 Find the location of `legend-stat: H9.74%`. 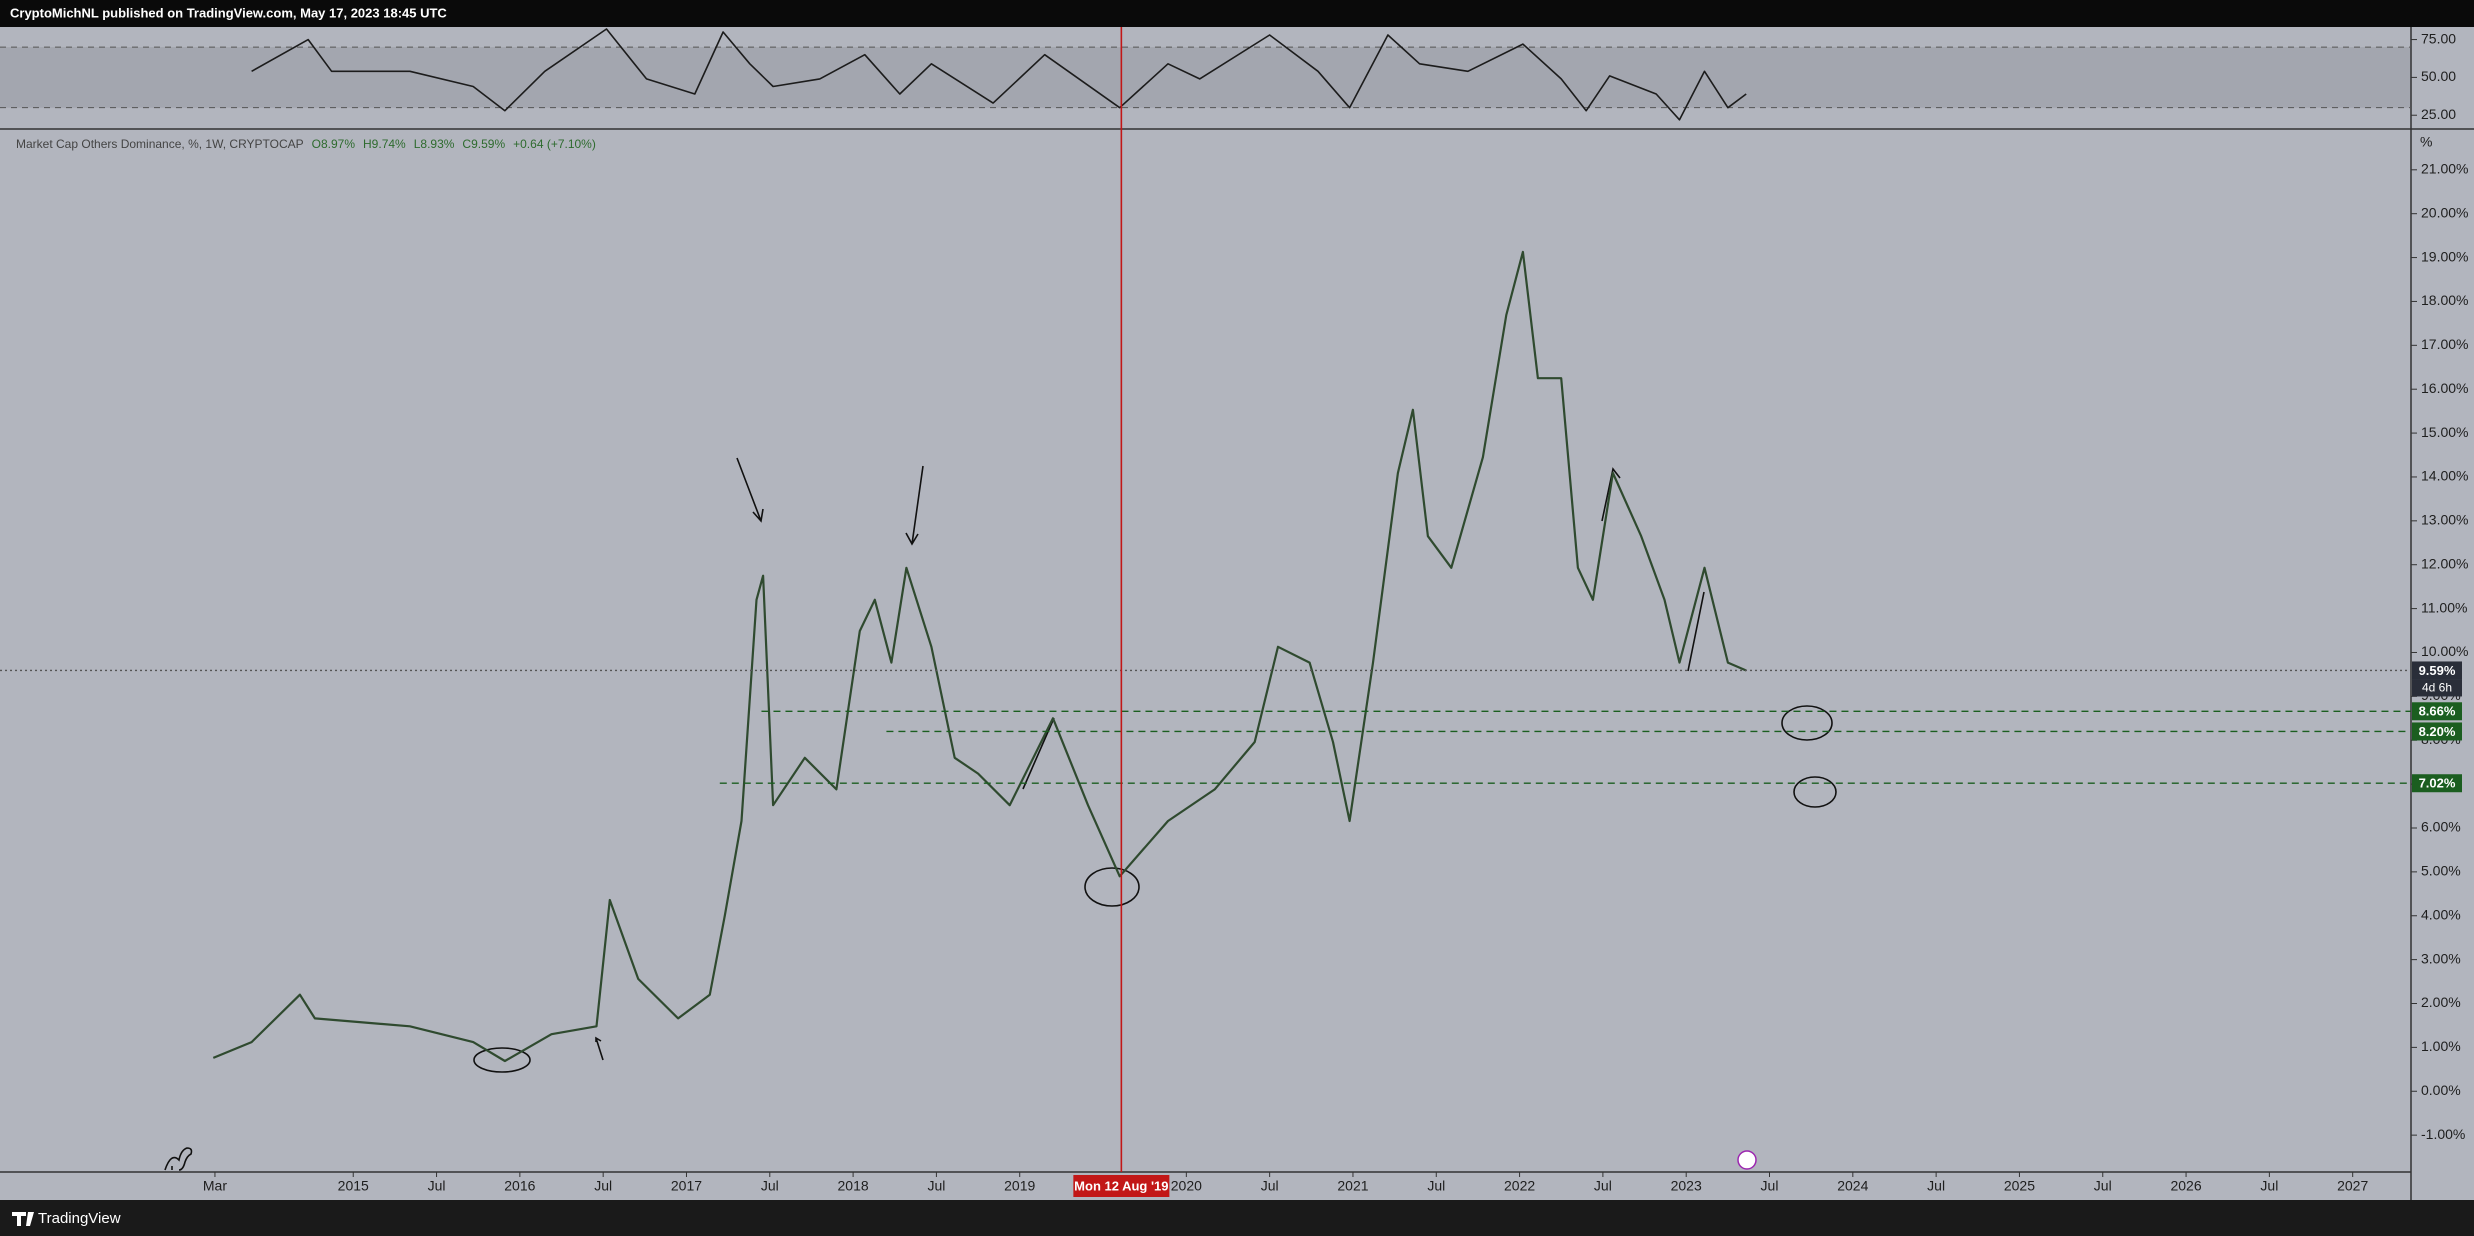

legend-stat: H9.74% is located at coordinates (384, 144).